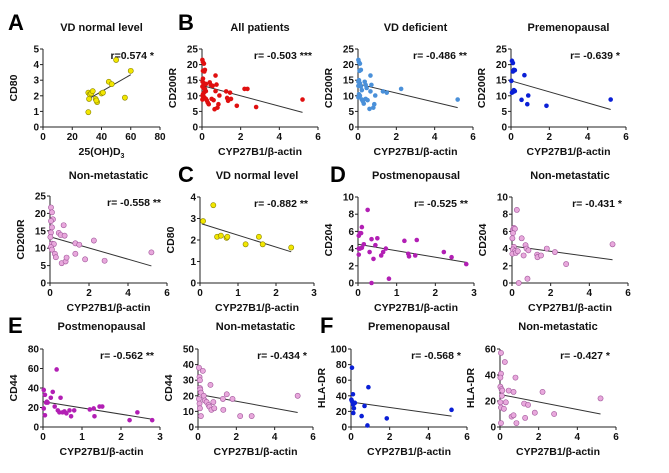  Describe the element at coordinates (131, 137) in the screenshot. I see `x-tick-label: 60` at that location.